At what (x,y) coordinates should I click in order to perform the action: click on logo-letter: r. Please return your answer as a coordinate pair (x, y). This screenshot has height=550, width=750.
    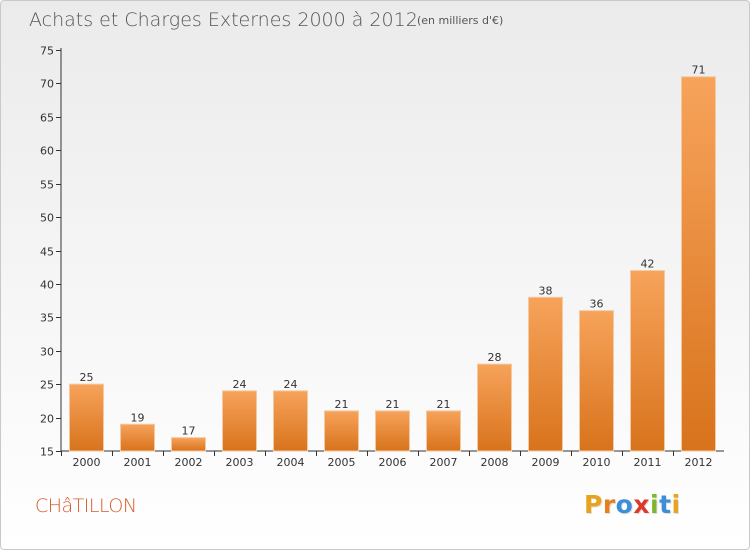
    Looking at the image, I should click on (609, 504).